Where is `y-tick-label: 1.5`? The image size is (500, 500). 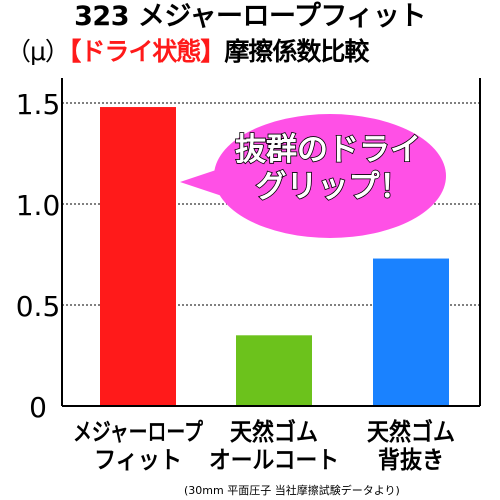
y-tick-label: 1.5 is located at coordinates (38, 104).